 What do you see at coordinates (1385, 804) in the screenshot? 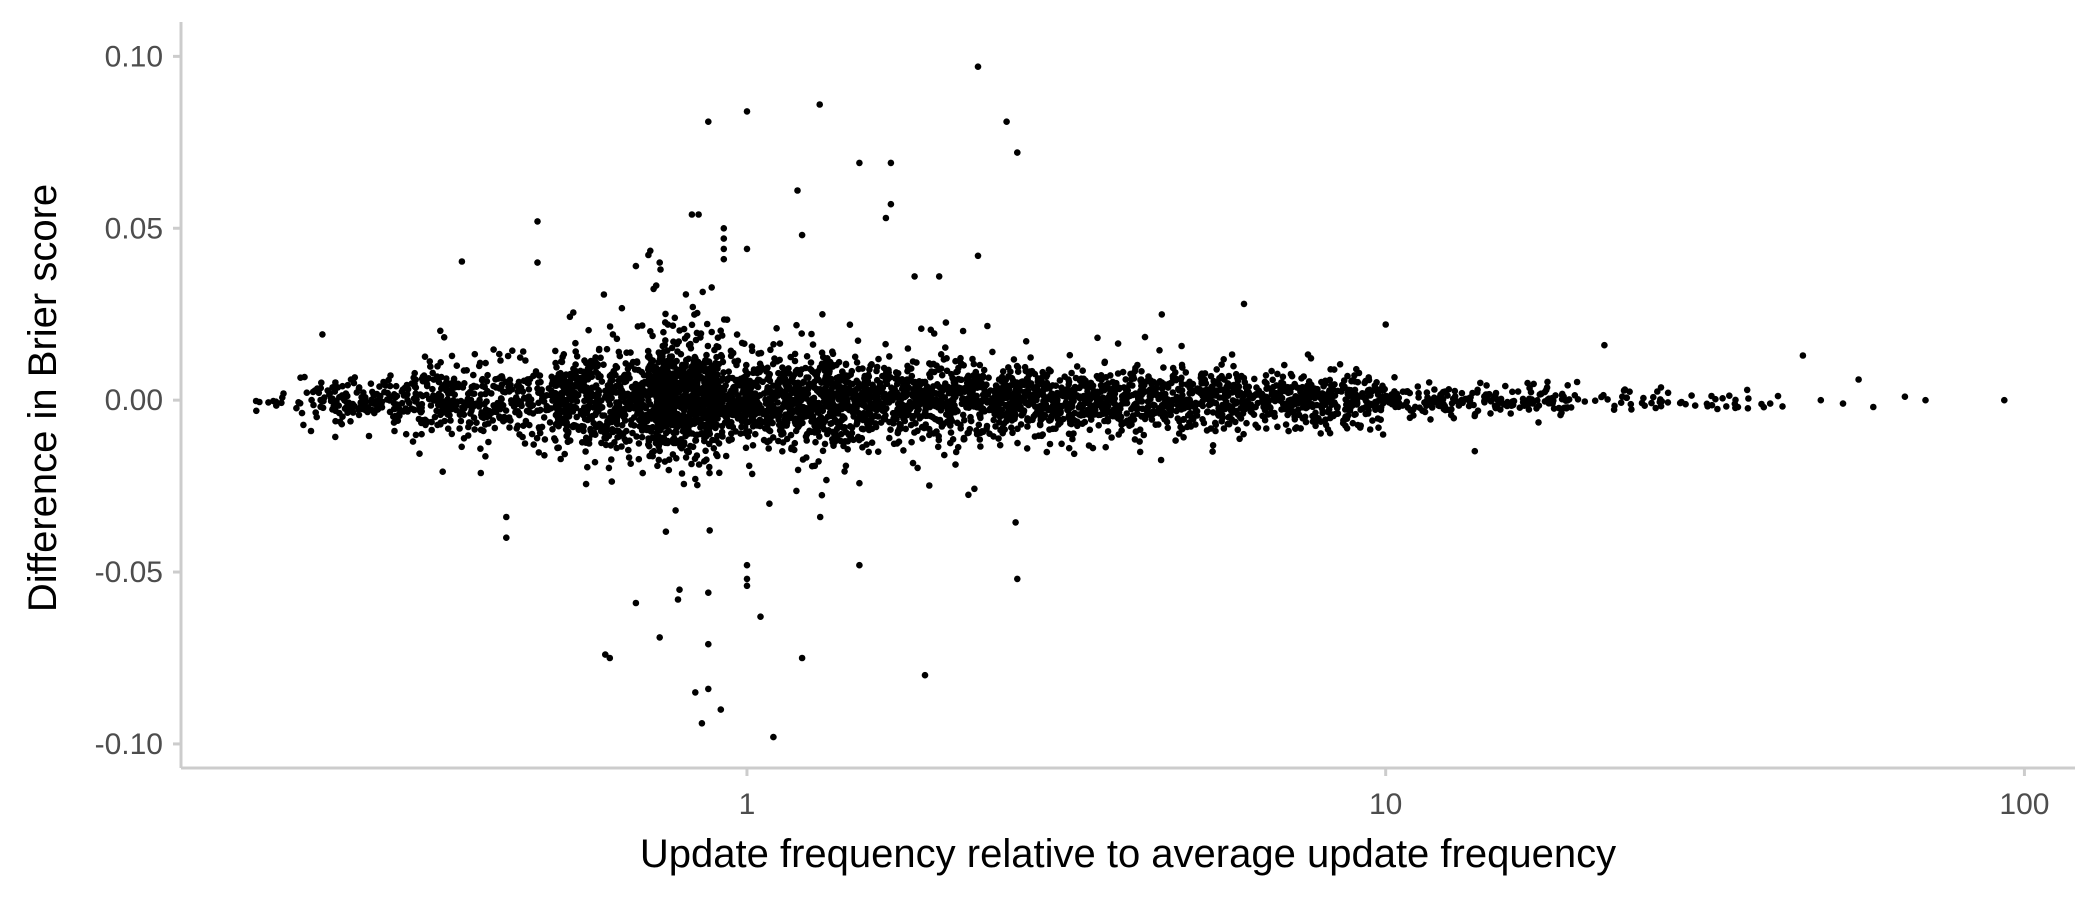
I see `x-tick-label: 10` at bounding box center [1385, 804].